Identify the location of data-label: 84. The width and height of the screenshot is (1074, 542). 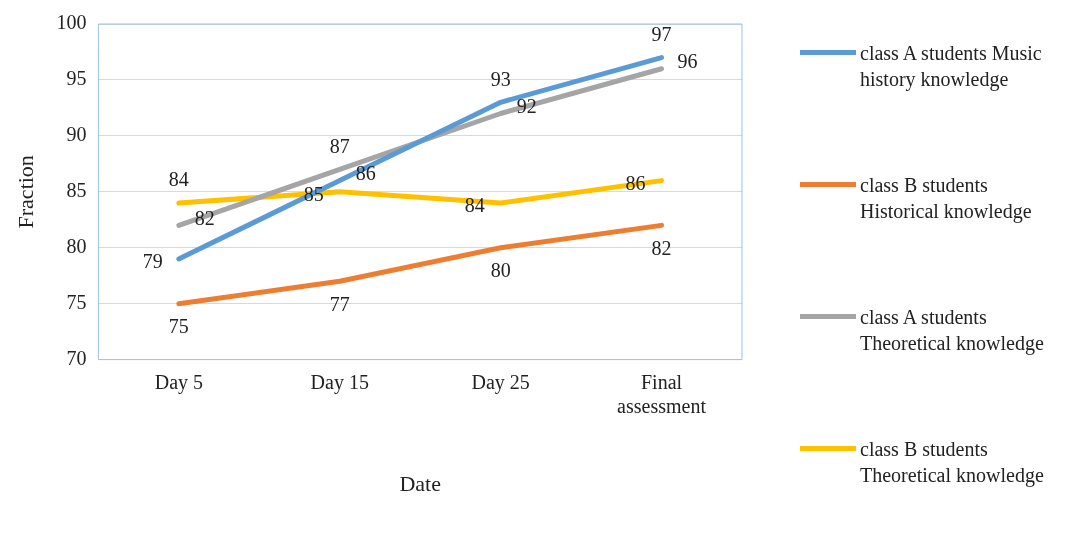
(178, 179).